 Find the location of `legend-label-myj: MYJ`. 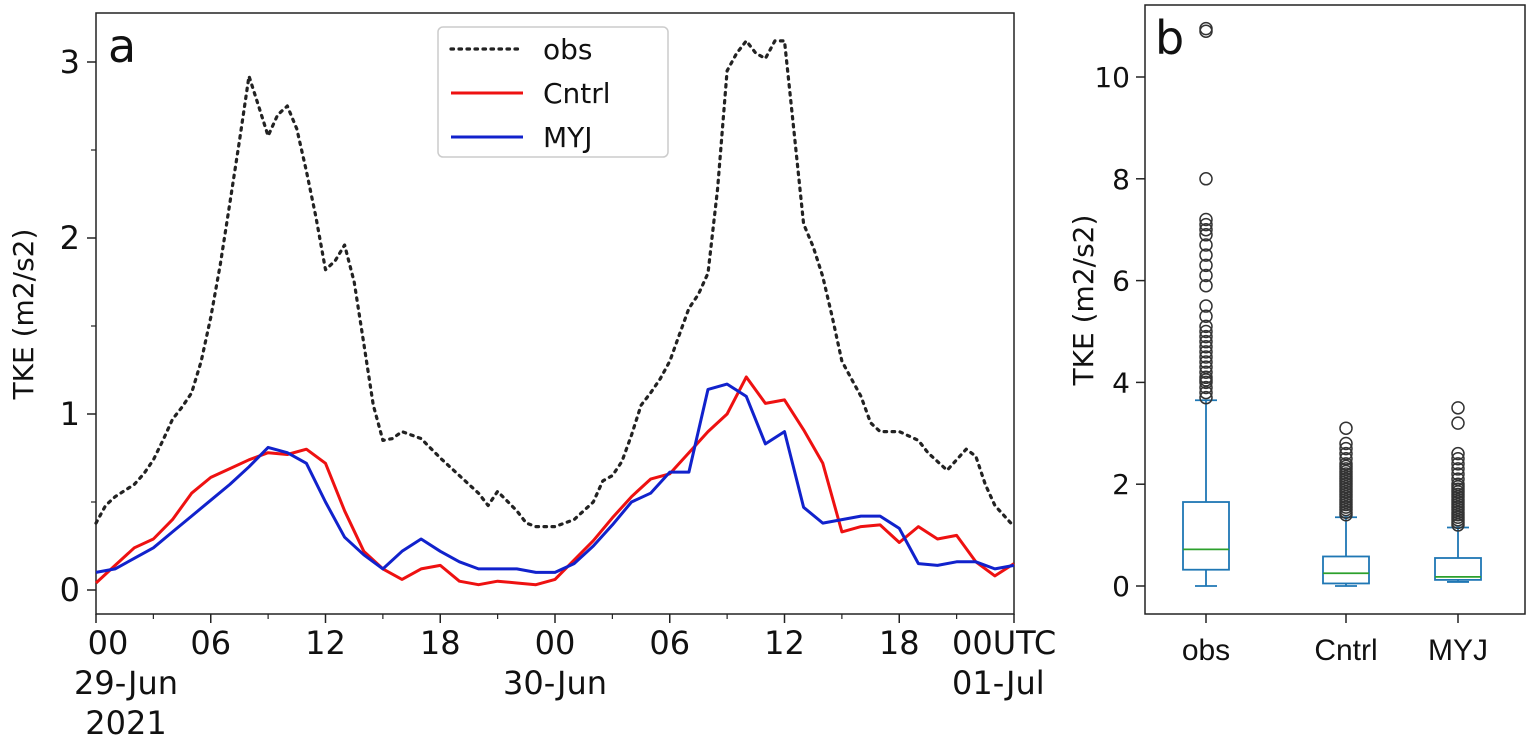

legend-label-myj: MYJ is located at coordinates (568, 137).